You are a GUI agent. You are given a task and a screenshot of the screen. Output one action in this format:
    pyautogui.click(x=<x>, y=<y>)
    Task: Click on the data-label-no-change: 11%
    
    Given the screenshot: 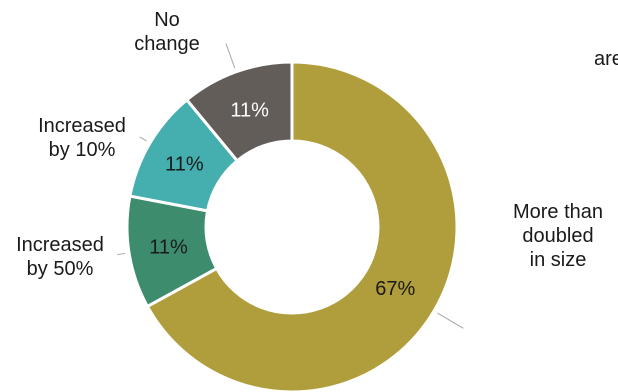 What is the action you would take?
    pyautogui.click(x=249, y=110)
    